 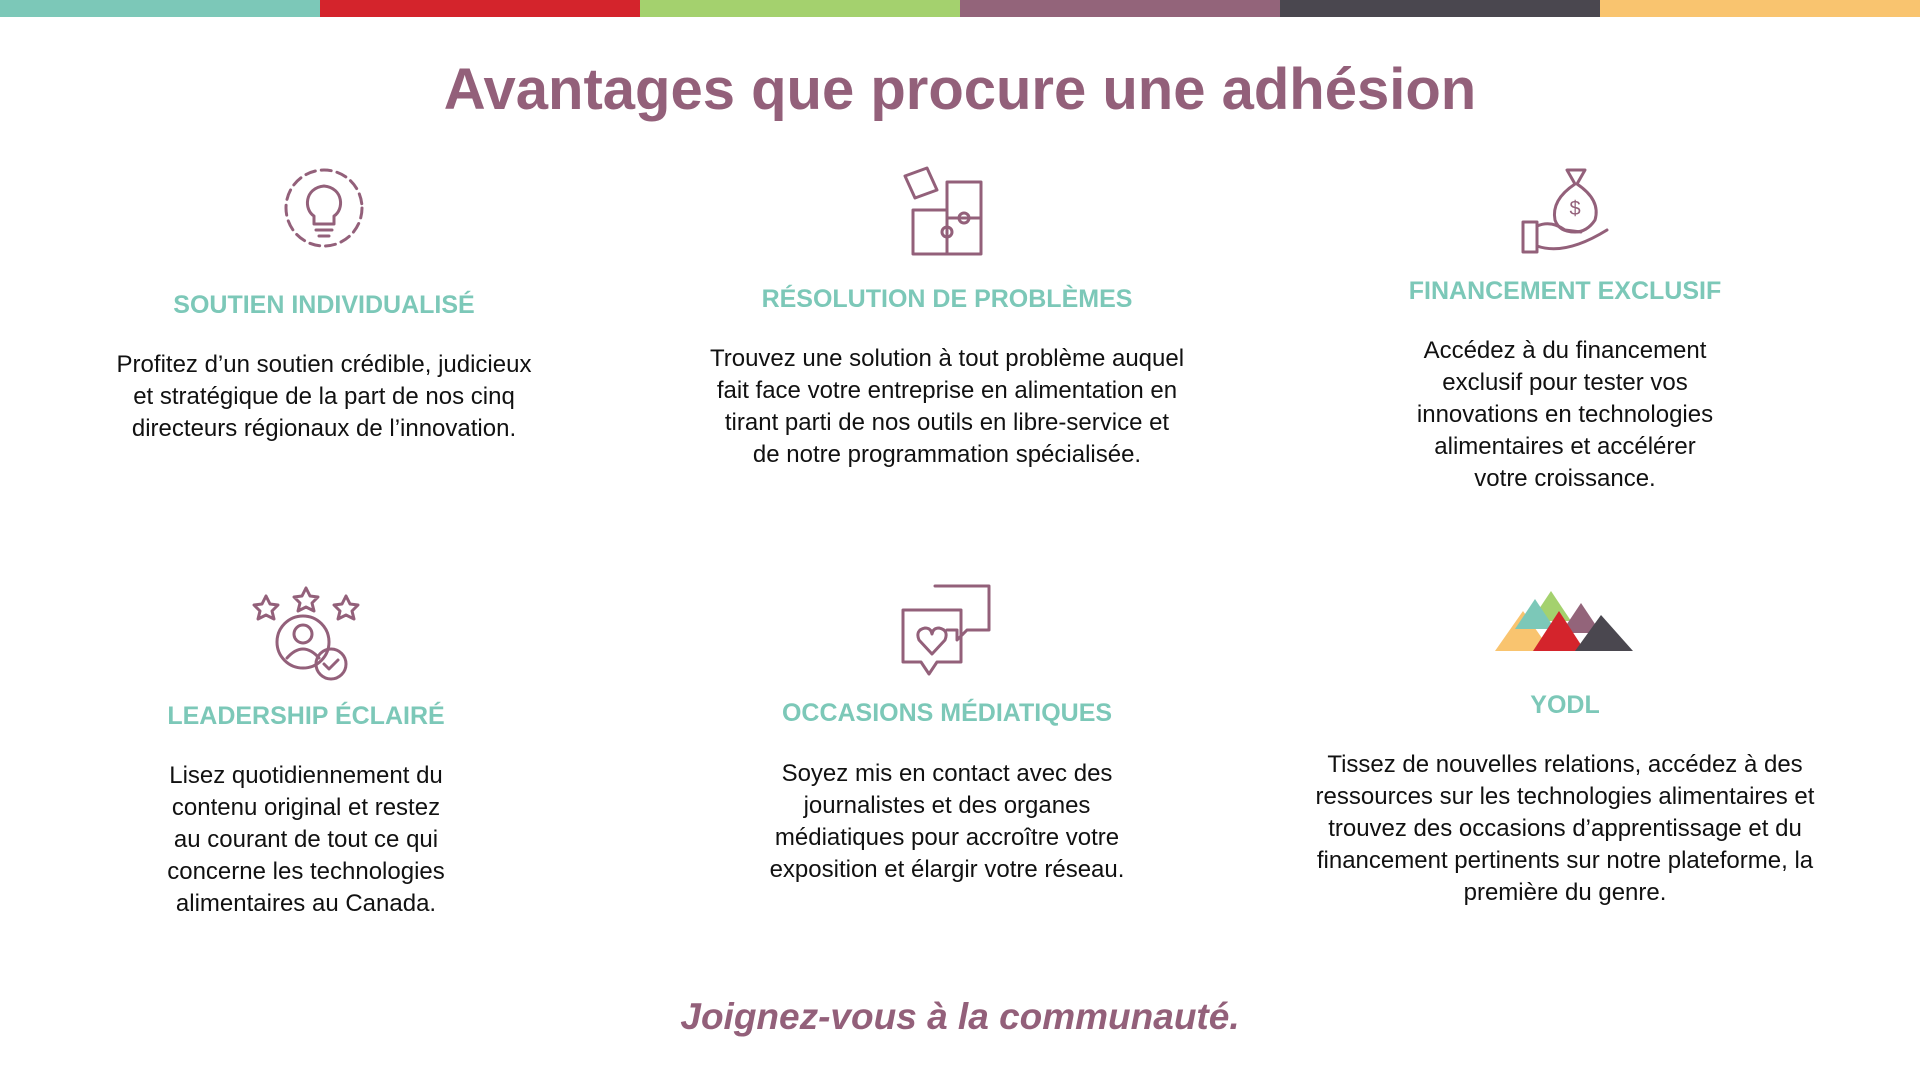 What do you see at coordinates (1565, 350) in the screenshot?
I see `text-line: Accédez à du financement` at bounding box center [1565, 350].